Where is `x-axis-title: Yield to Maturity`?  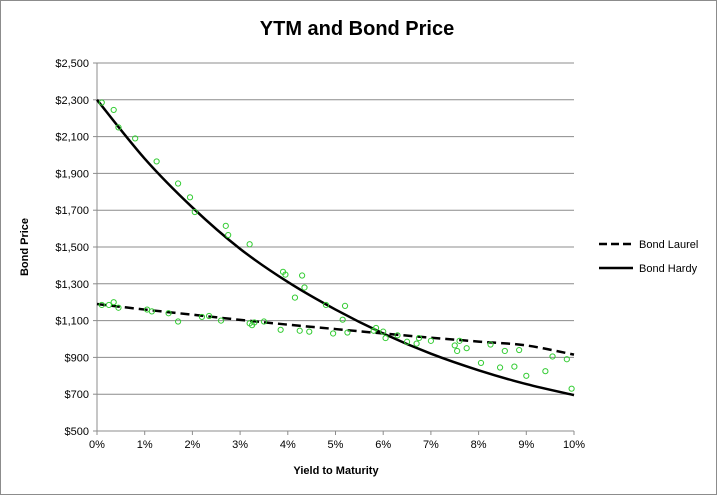
x-axis-title: Yield to Maturity is located at coordinates (336, 471).